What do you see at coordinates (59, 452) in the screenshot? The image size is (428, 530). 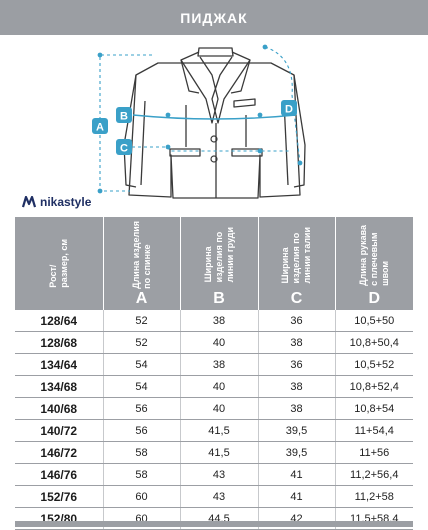 I see `cell-size: 146/72` at bounding box center [59, 452].